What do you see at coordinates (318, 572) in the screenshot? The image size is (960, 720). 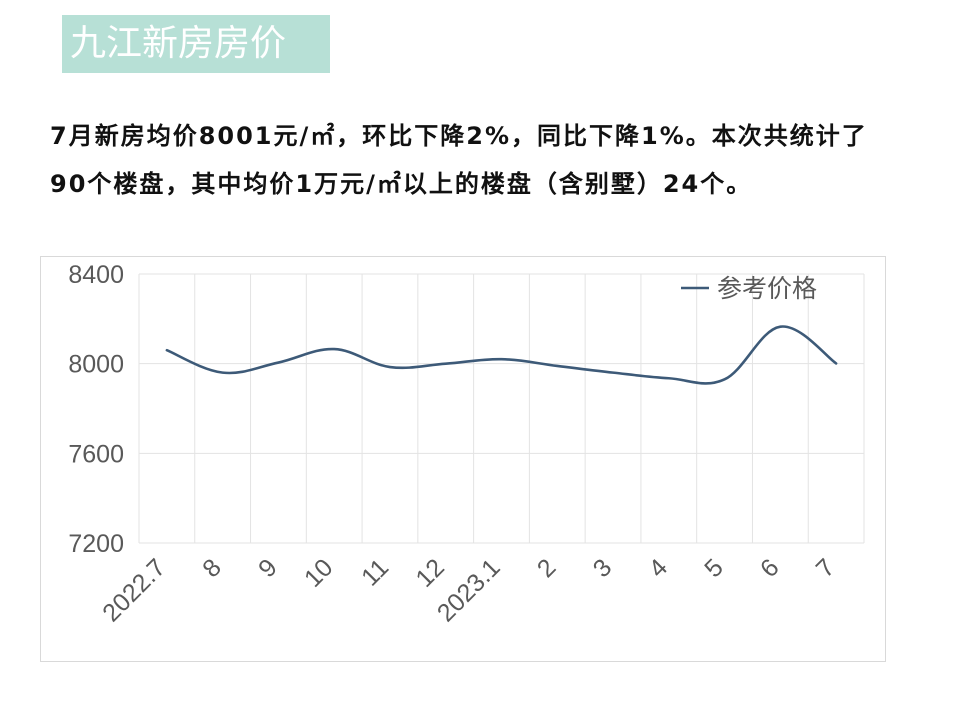 I see `x-tick-label: 10` at bounding box center [318, 572].